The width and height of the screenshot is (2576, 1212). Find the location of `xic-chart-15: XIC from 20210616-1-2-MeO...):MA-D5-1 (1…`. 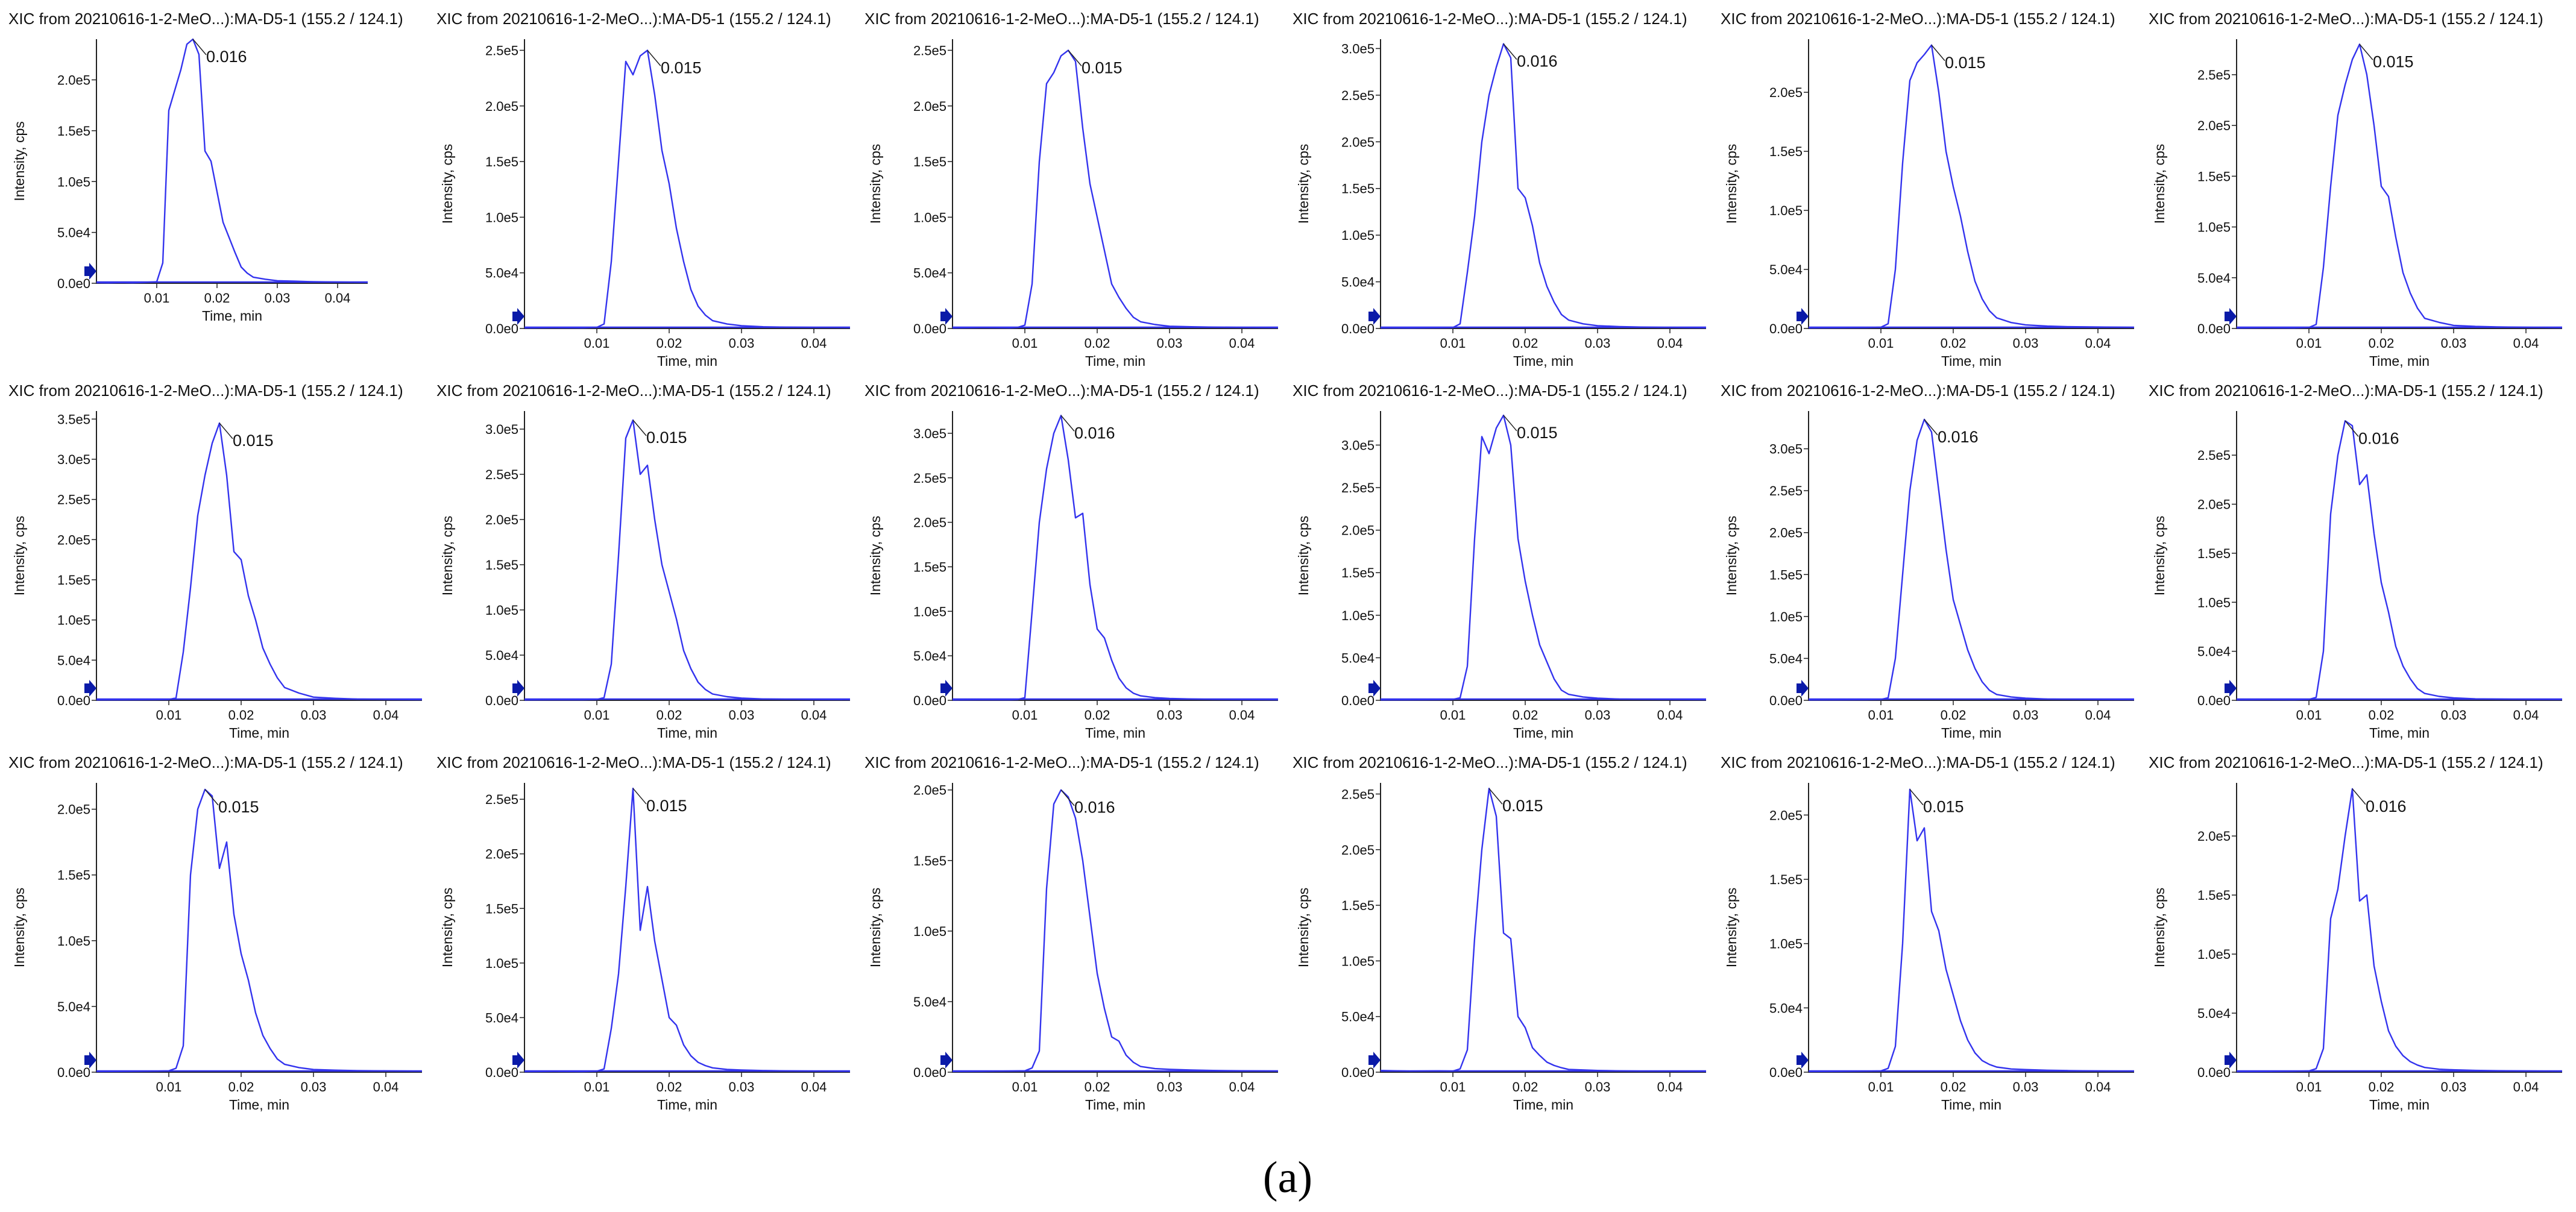

xic-chart-15: XIC from 20210616-1-2-MeO...):MA-D5-1 (1… is located at coordinates (1070, 929).